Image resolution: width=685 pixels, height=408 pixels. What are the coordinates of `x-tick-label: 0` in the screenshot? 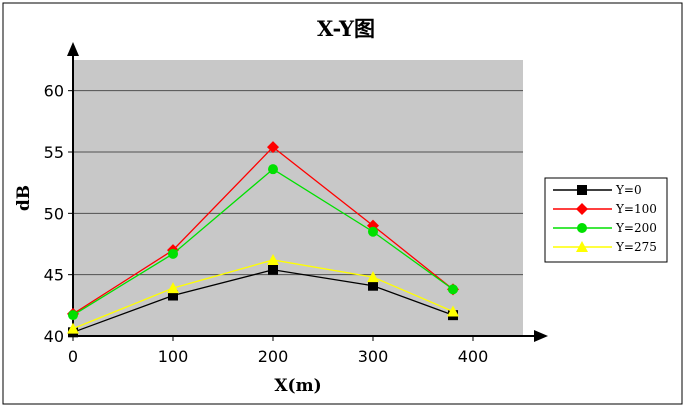 It's located at (73, 356).